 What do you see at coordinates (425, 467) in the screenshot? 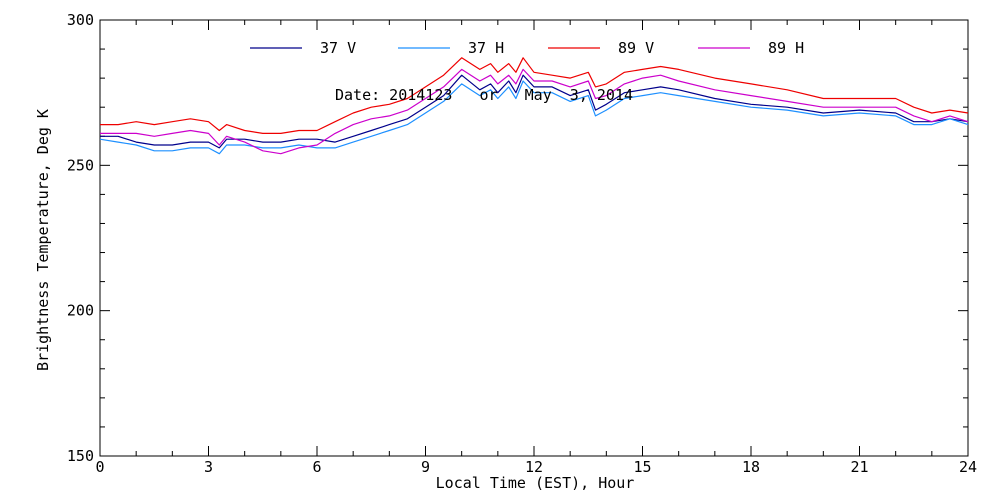
I see `x-tick-label: 9` at bounding box center [425, 467].